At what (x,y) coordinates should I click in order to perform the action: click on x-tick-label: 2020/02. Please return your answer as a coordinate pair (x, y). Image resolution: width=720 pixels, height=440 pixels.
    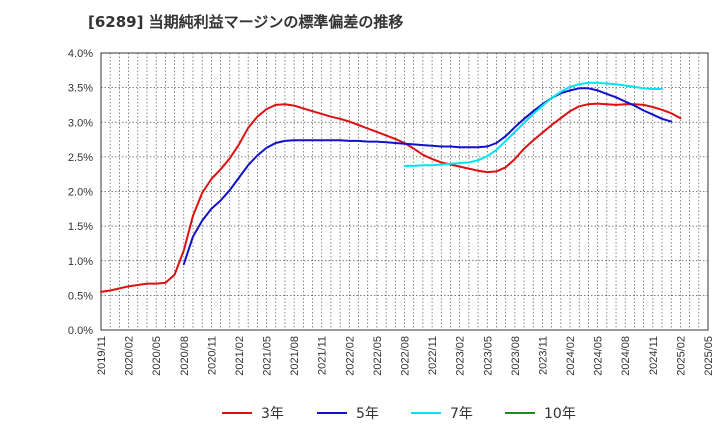
    Looking at the image, I should click on (130, 356).